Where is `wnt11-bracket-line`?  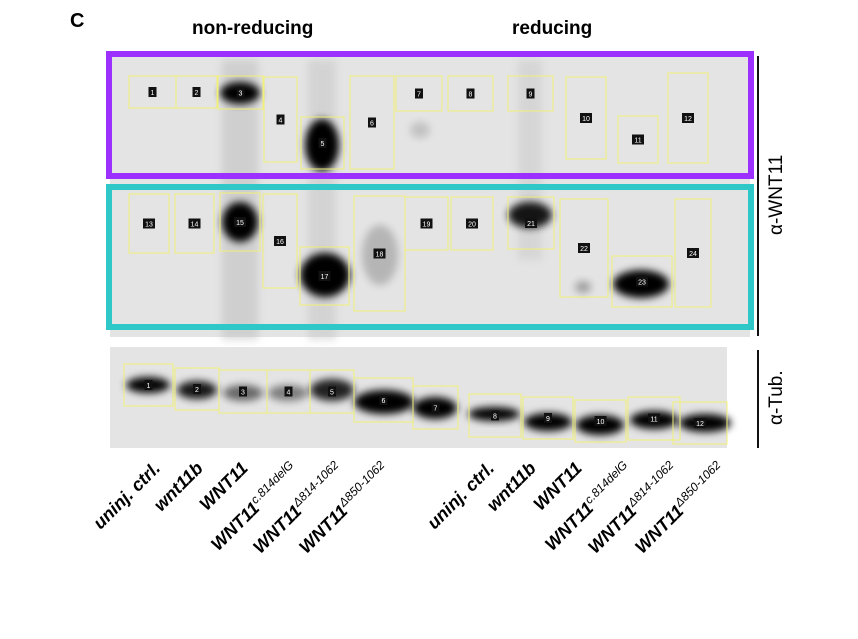 wnt11-bracket-line is located at coordinates (758, 196).